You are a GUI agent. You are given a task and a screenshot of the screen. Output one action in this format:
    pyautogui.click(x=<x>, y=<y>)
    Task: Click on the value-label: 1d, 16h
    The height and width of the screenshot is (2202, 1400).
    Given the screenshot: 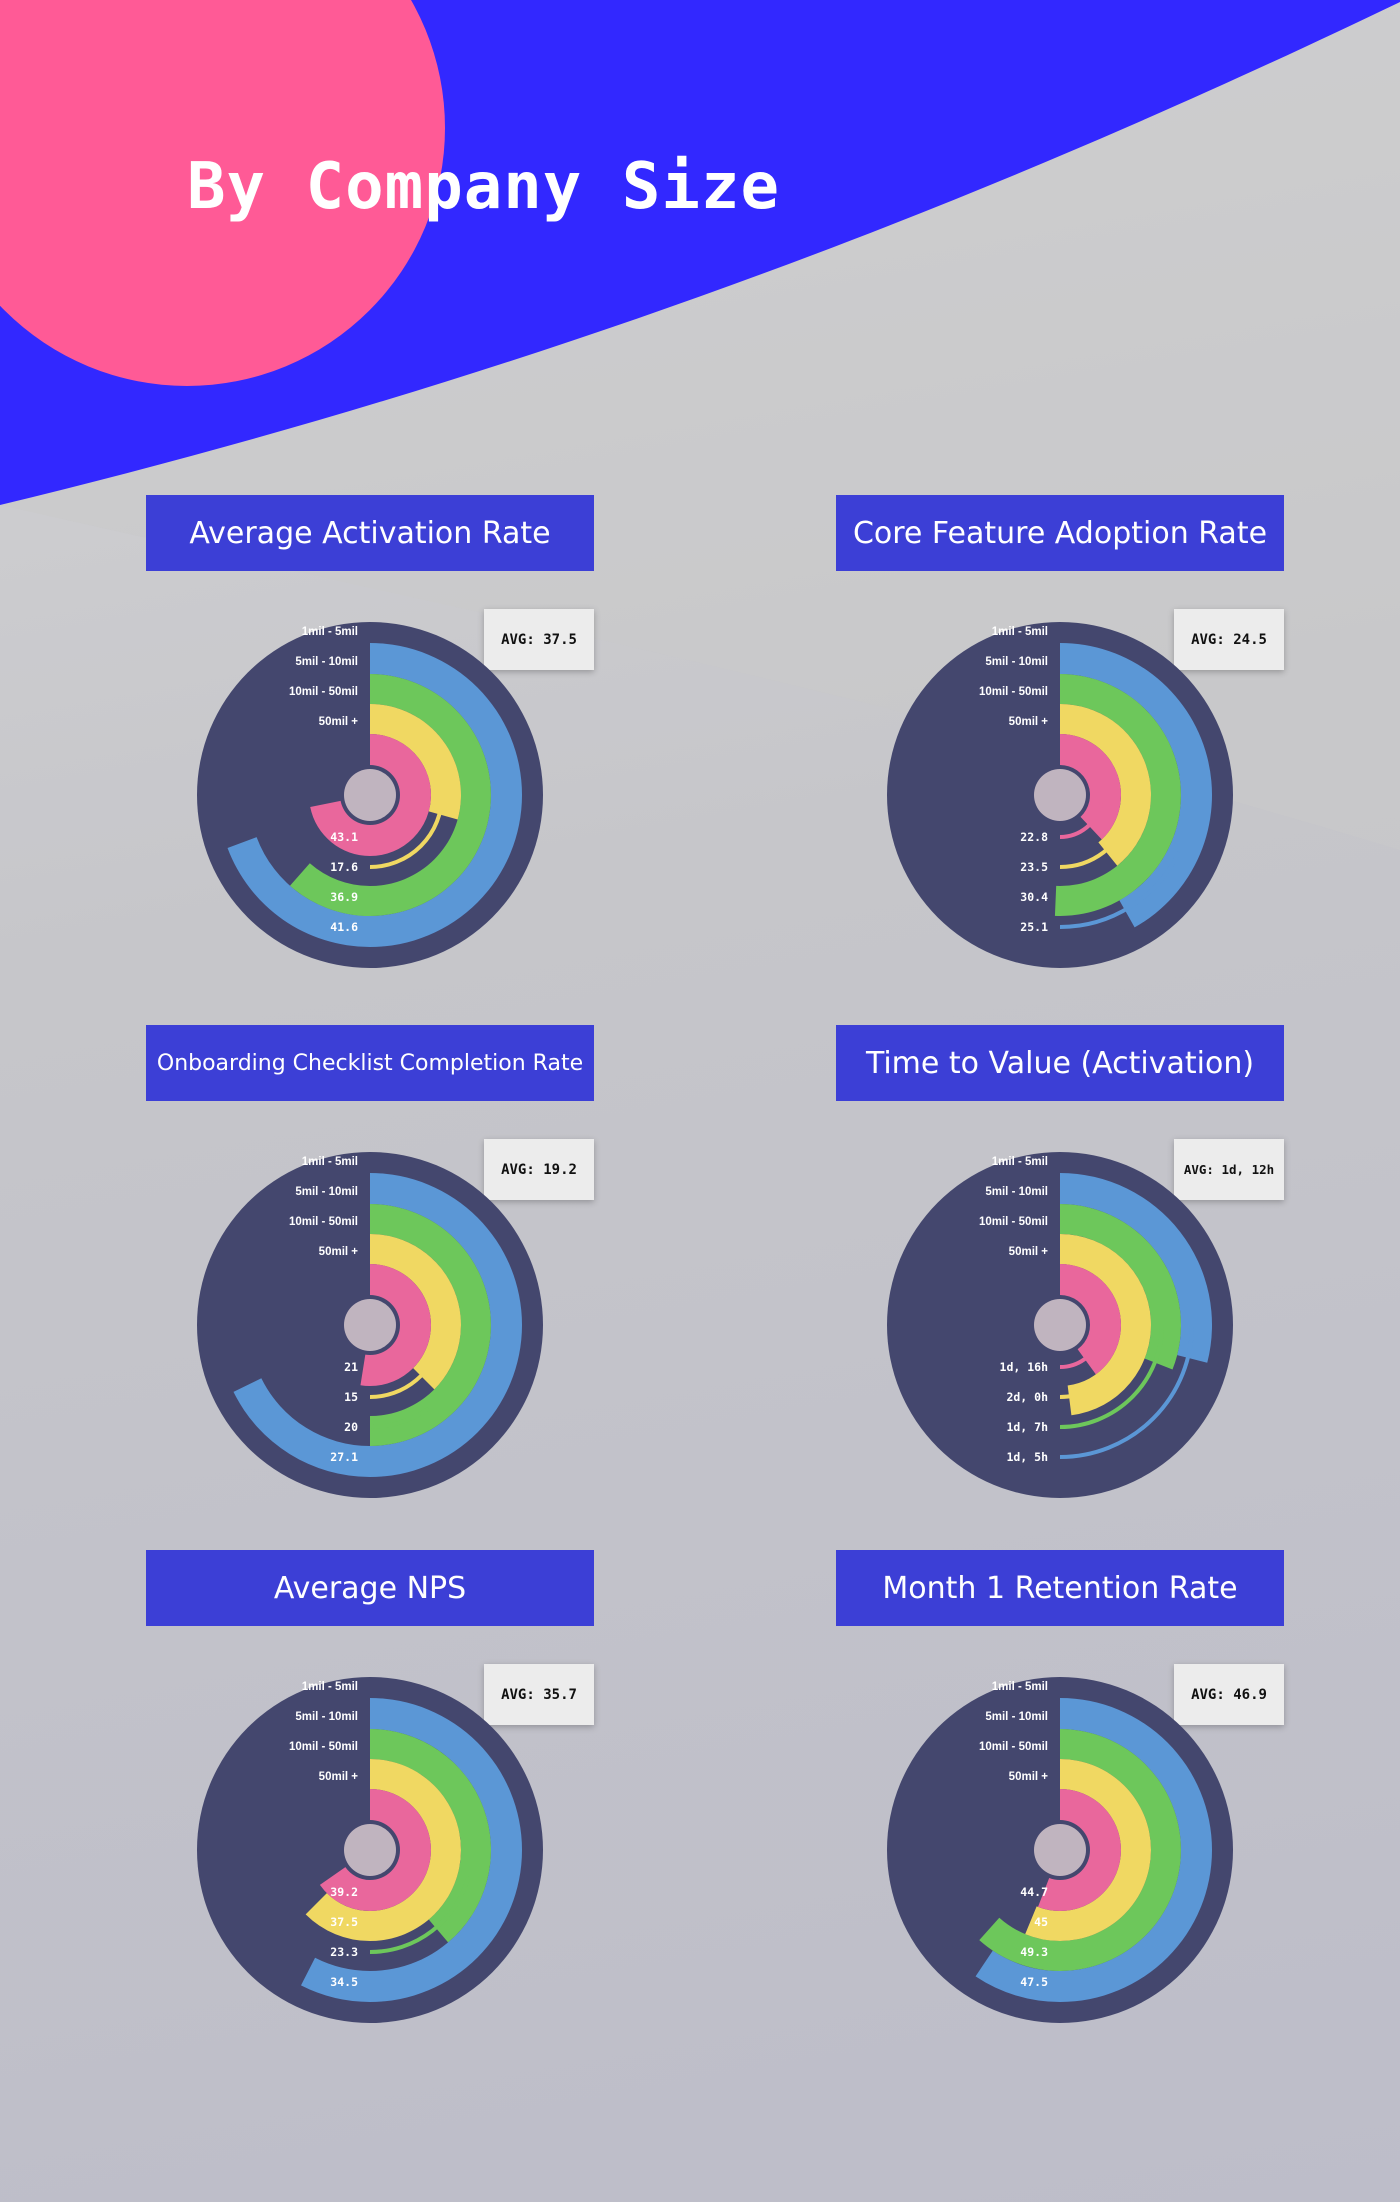 What is the action you would take?
    pyautogui.click(x=1024, y=1367)
    